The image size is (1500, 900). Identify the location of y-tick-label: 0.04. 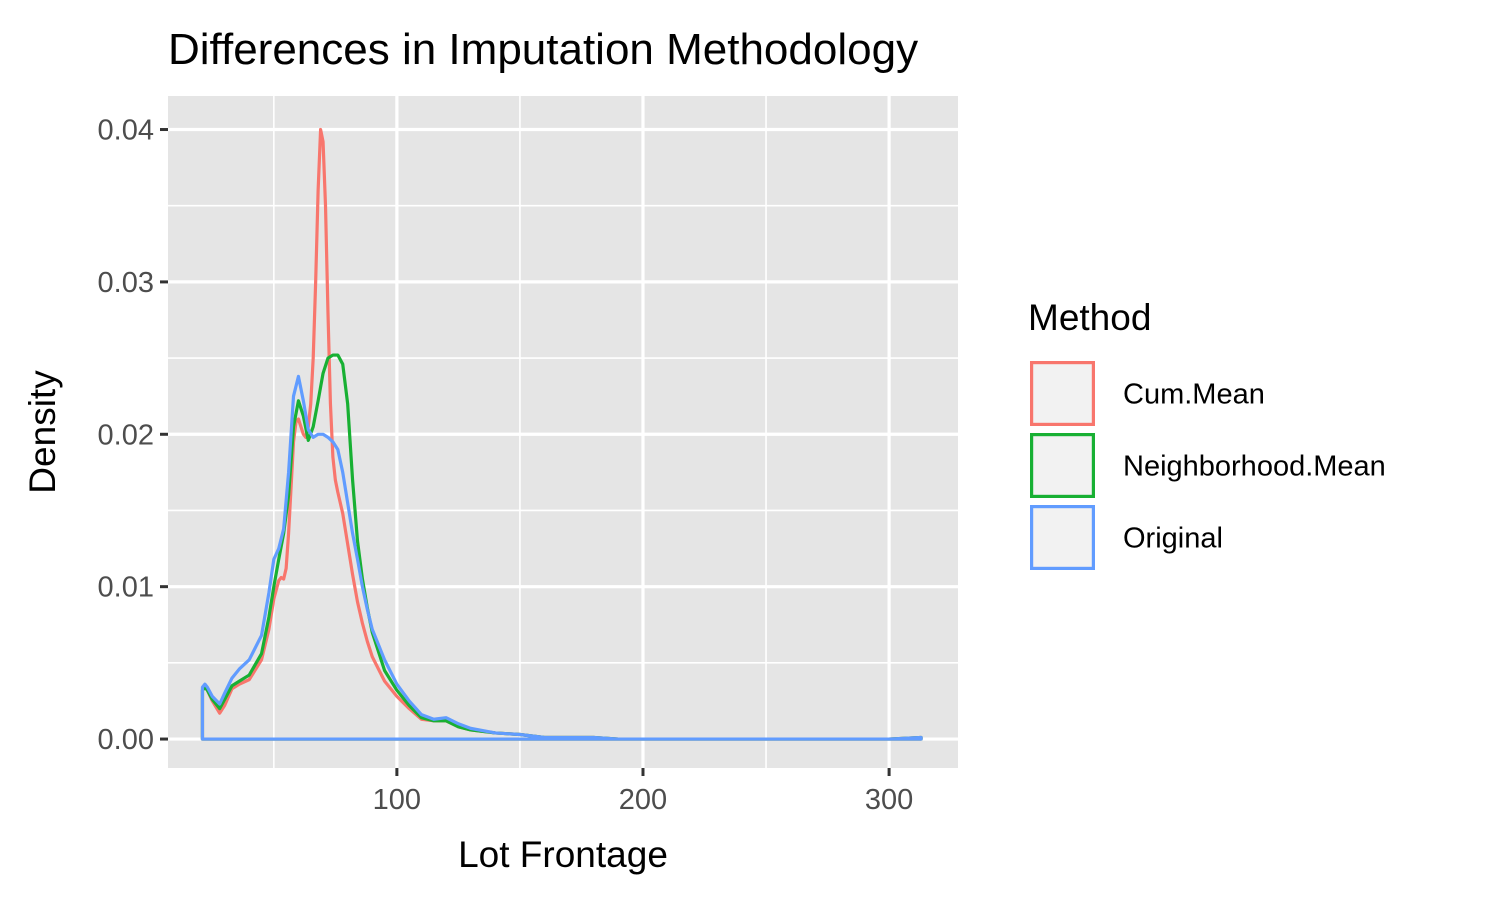
(126, 131).